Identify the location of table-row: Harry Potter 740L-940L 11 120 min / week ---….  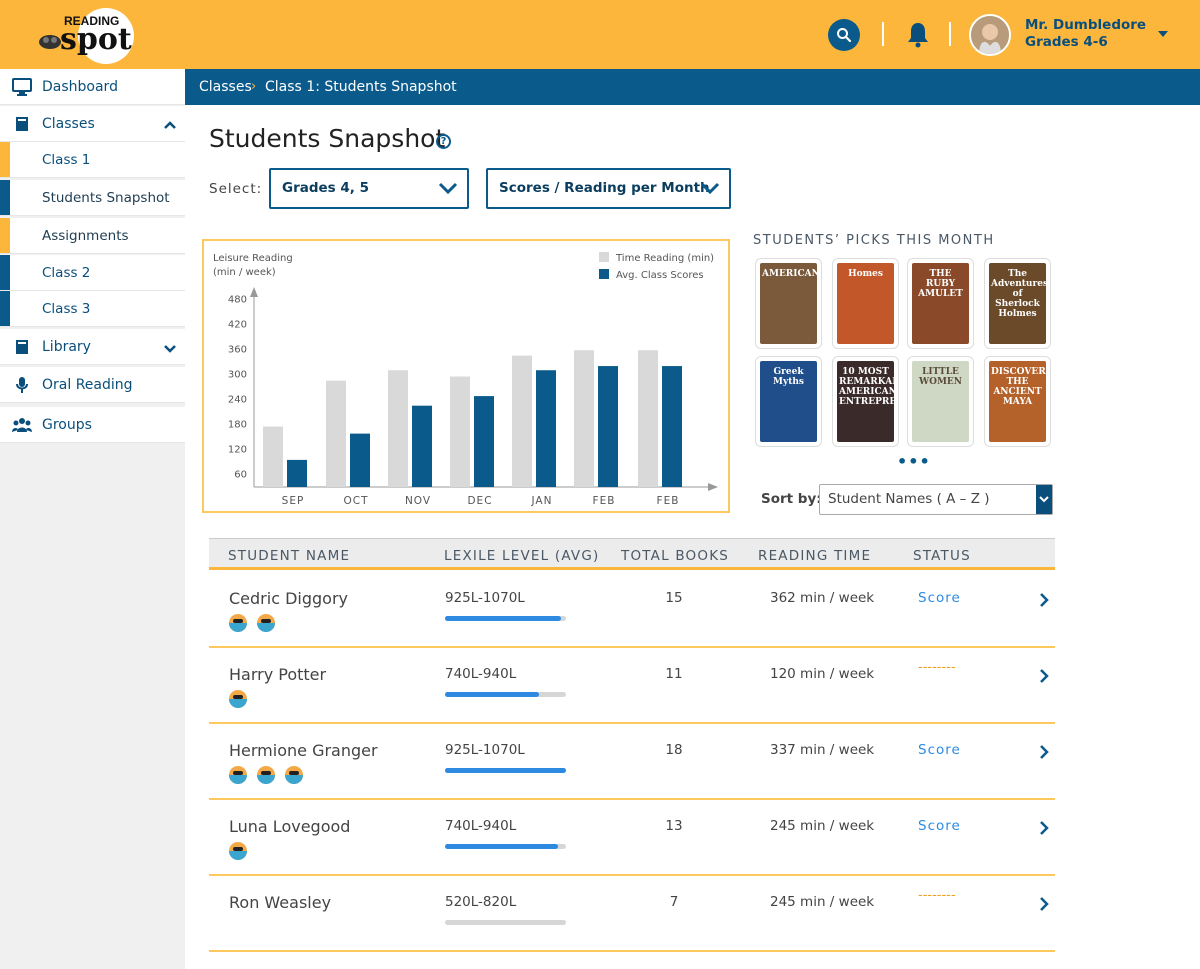
(632, 686).